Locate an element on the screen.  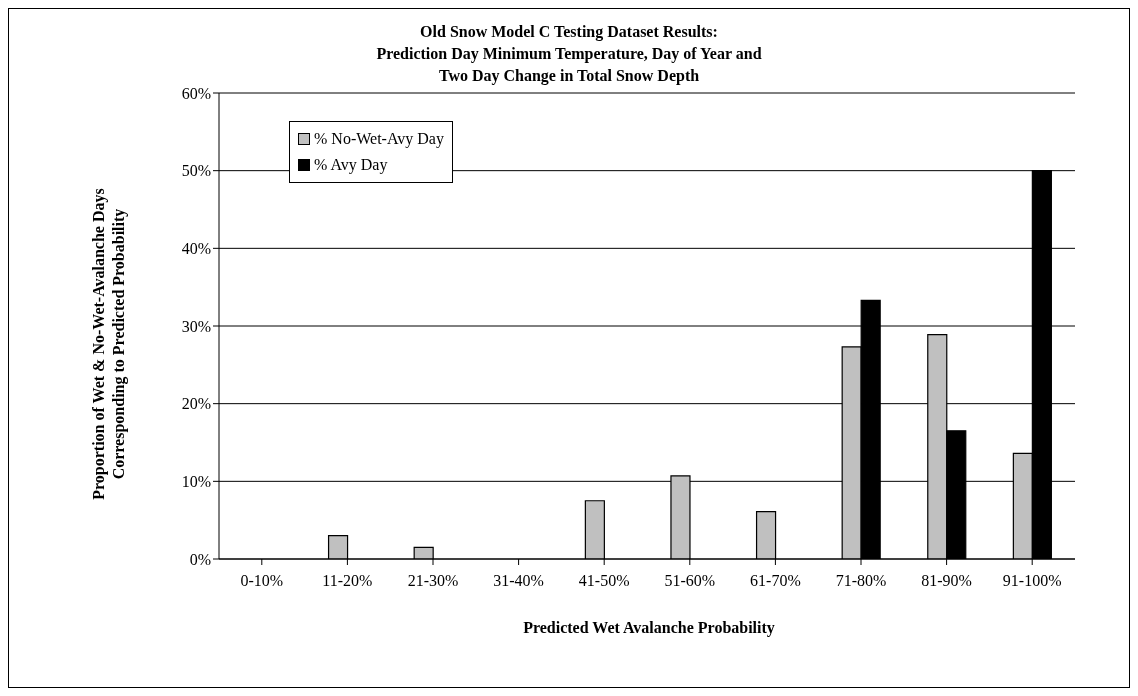
y-tick-label: 60% is located at coordinates (196, 93).